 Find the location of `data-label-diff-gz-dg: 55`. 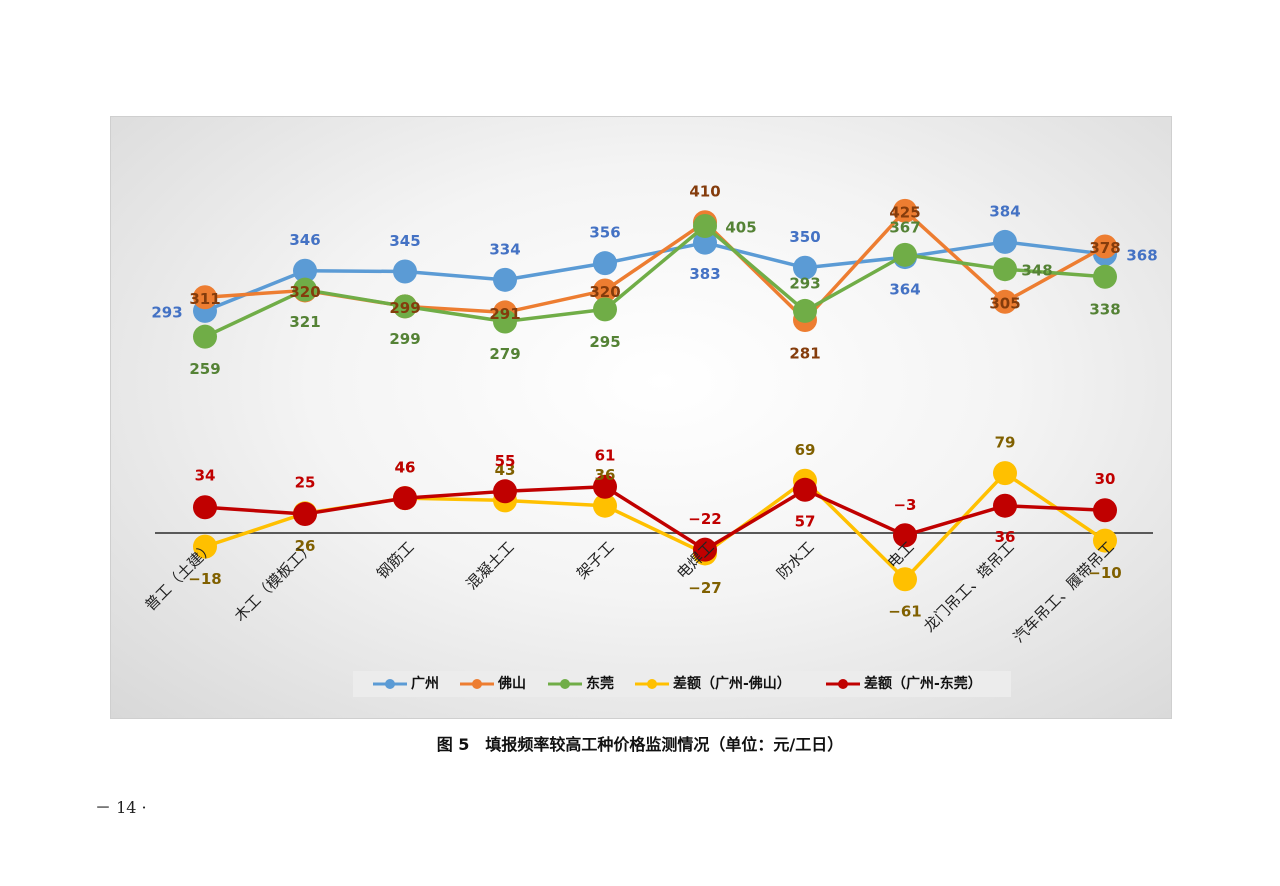

data-label-diff-gz-dg: 55 is located at coordinates (505, 461).